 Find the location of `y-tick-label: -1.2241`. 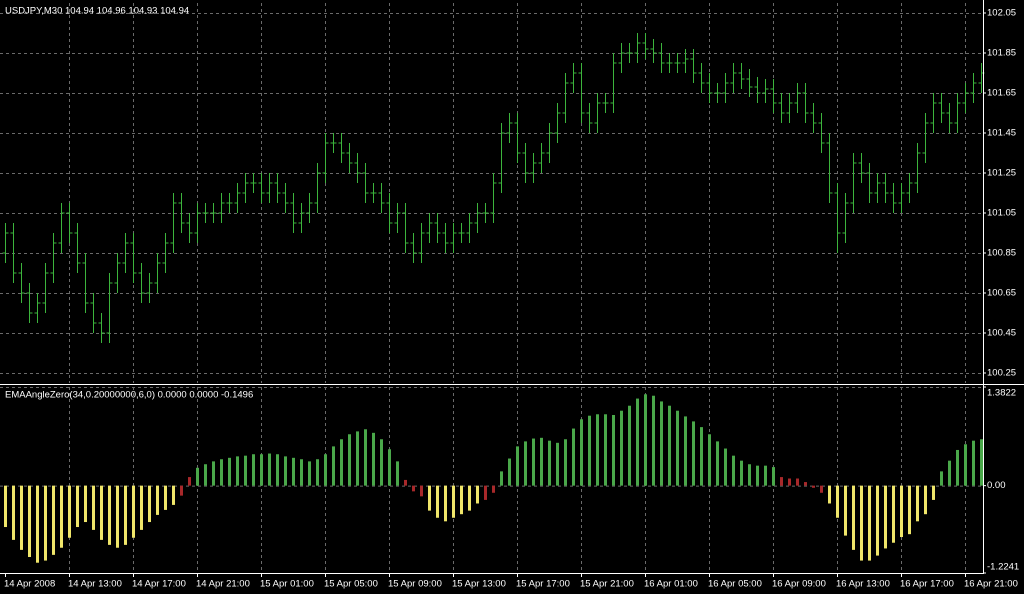

y-tick-label: -1.2241 is located at coordinates (1003, 567).